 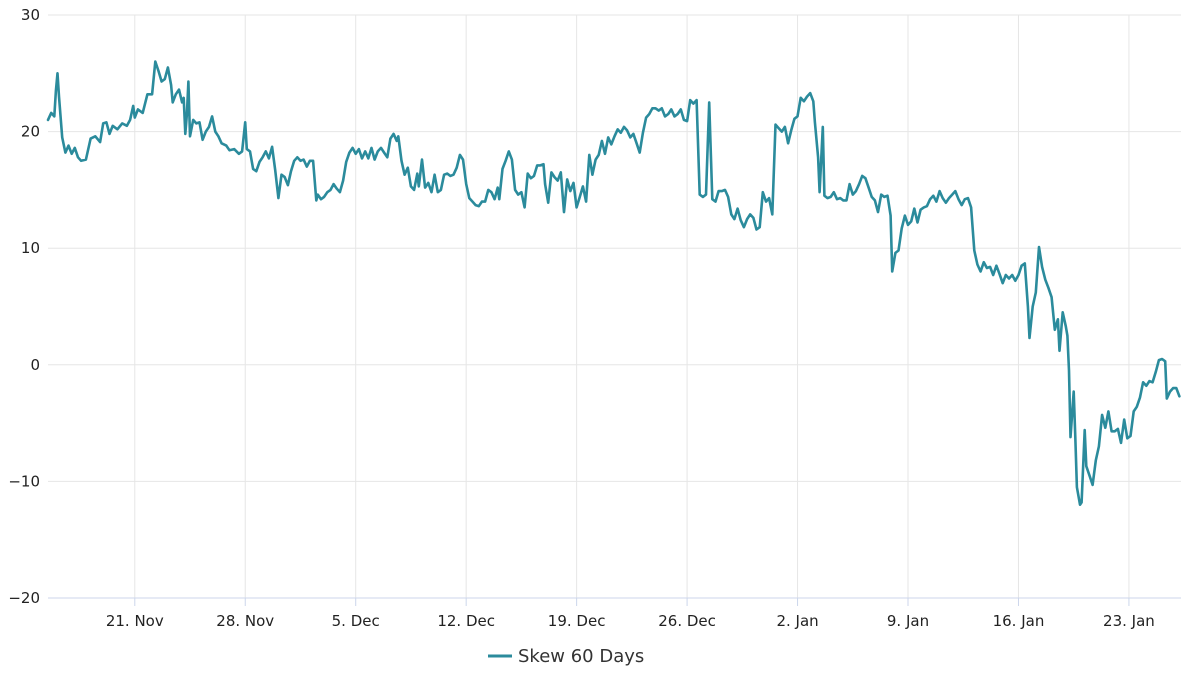 I want to click on x-tick-label: 23. Jan, so click(x=1129, y=621).